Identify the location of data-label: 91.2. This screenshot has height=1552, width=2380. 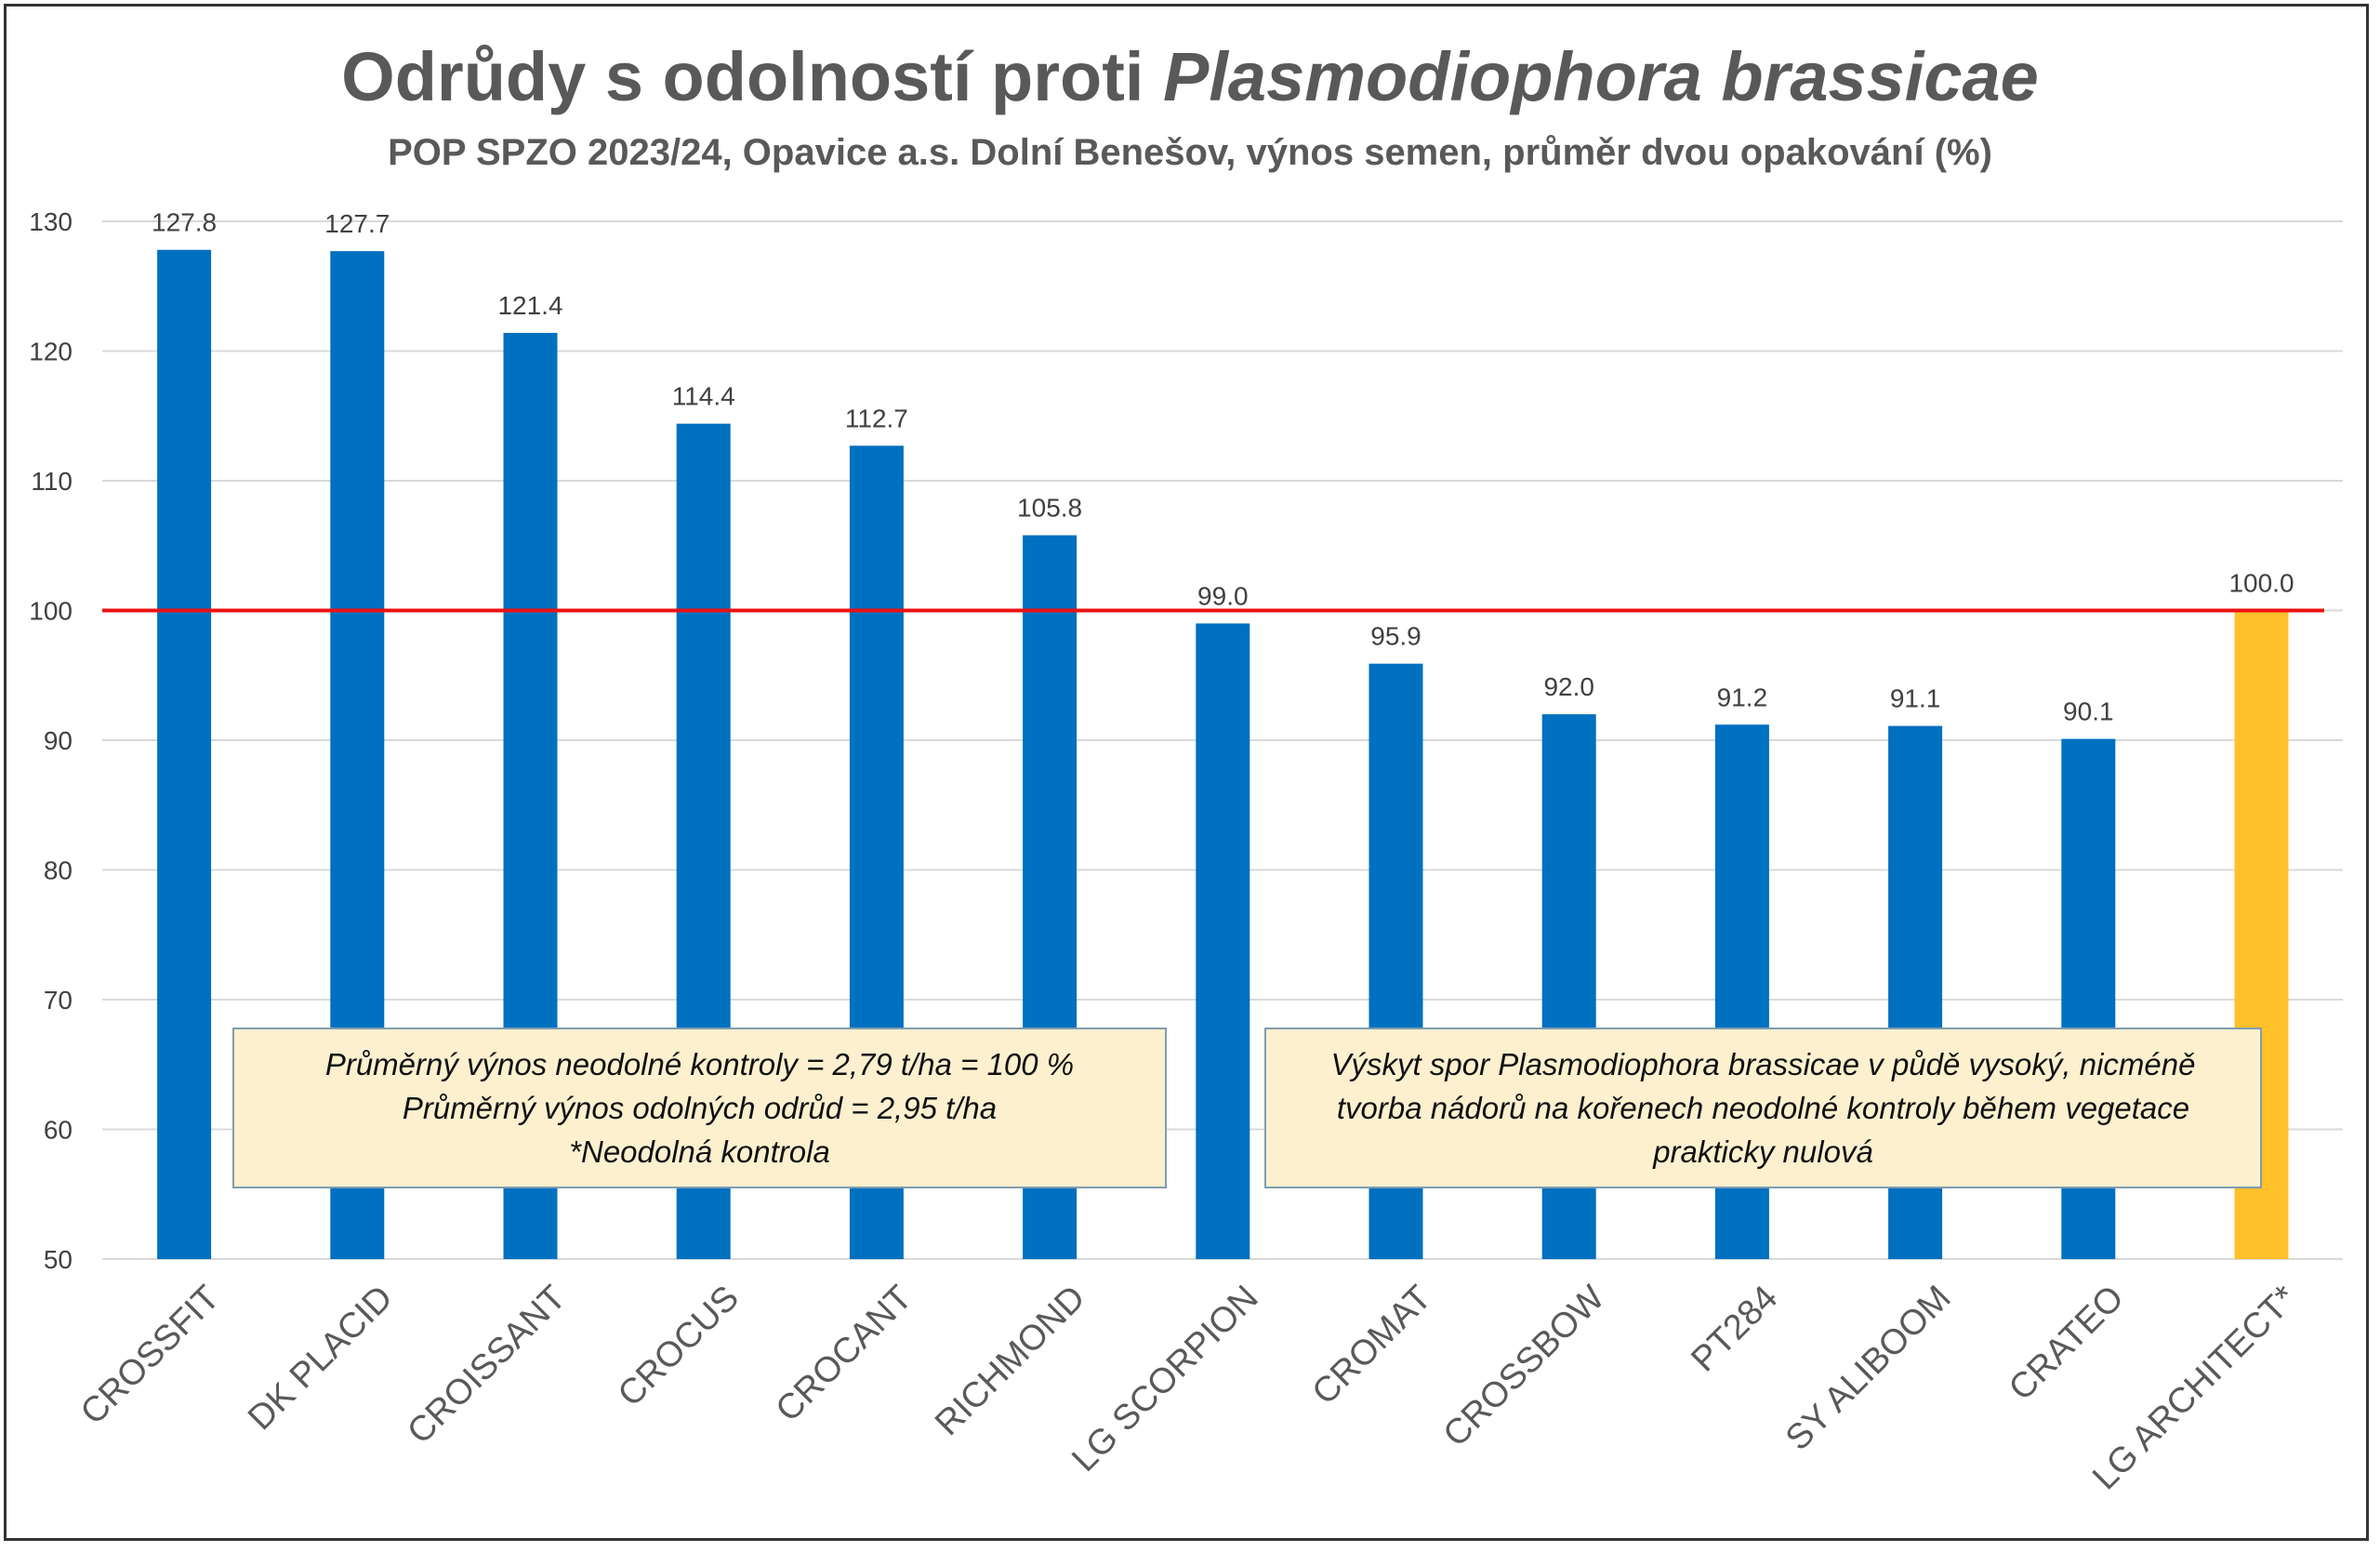
(1742, 697).